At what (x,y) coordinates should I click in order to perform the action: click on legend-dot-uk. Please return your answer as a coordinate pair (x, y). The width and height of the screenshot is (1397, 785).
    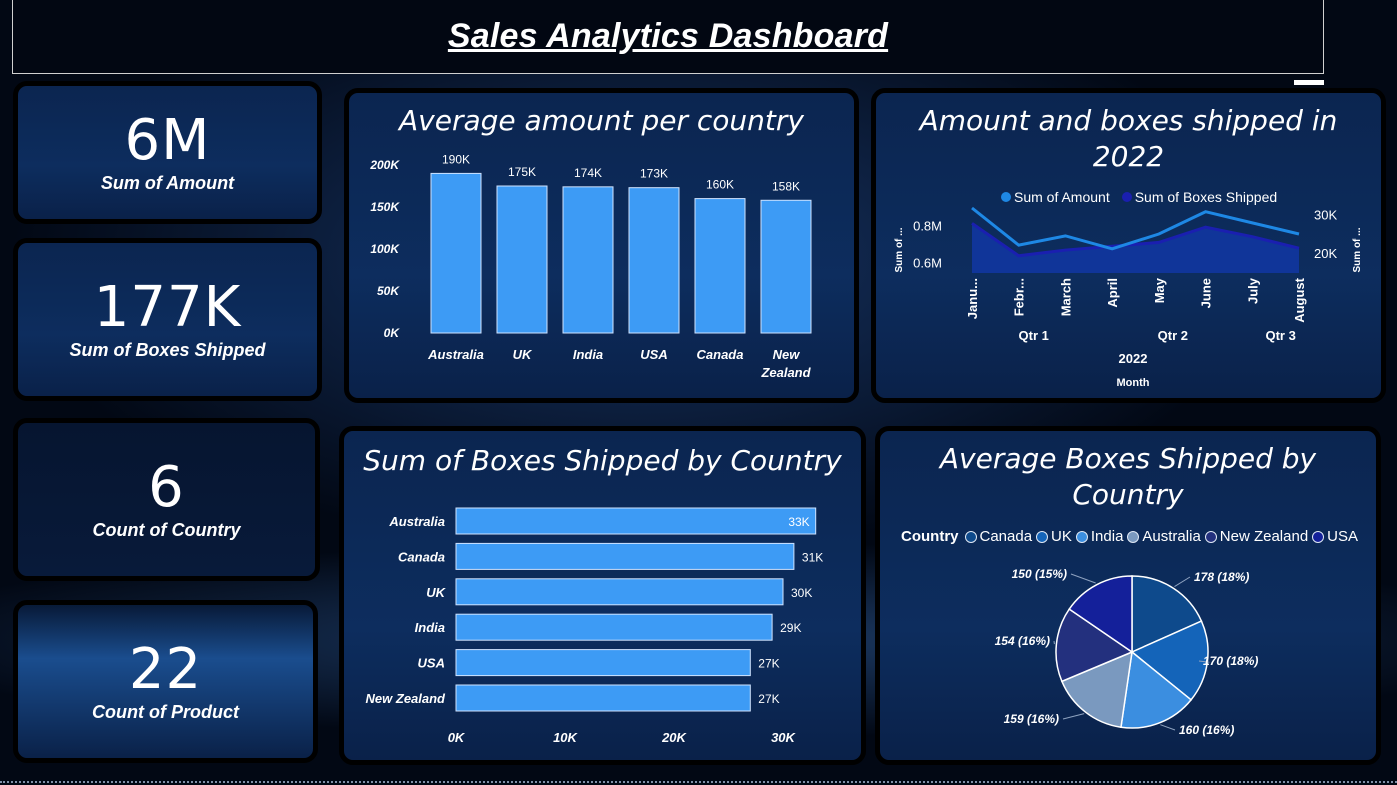
    Looking at the image, I should click on (1042, 536).